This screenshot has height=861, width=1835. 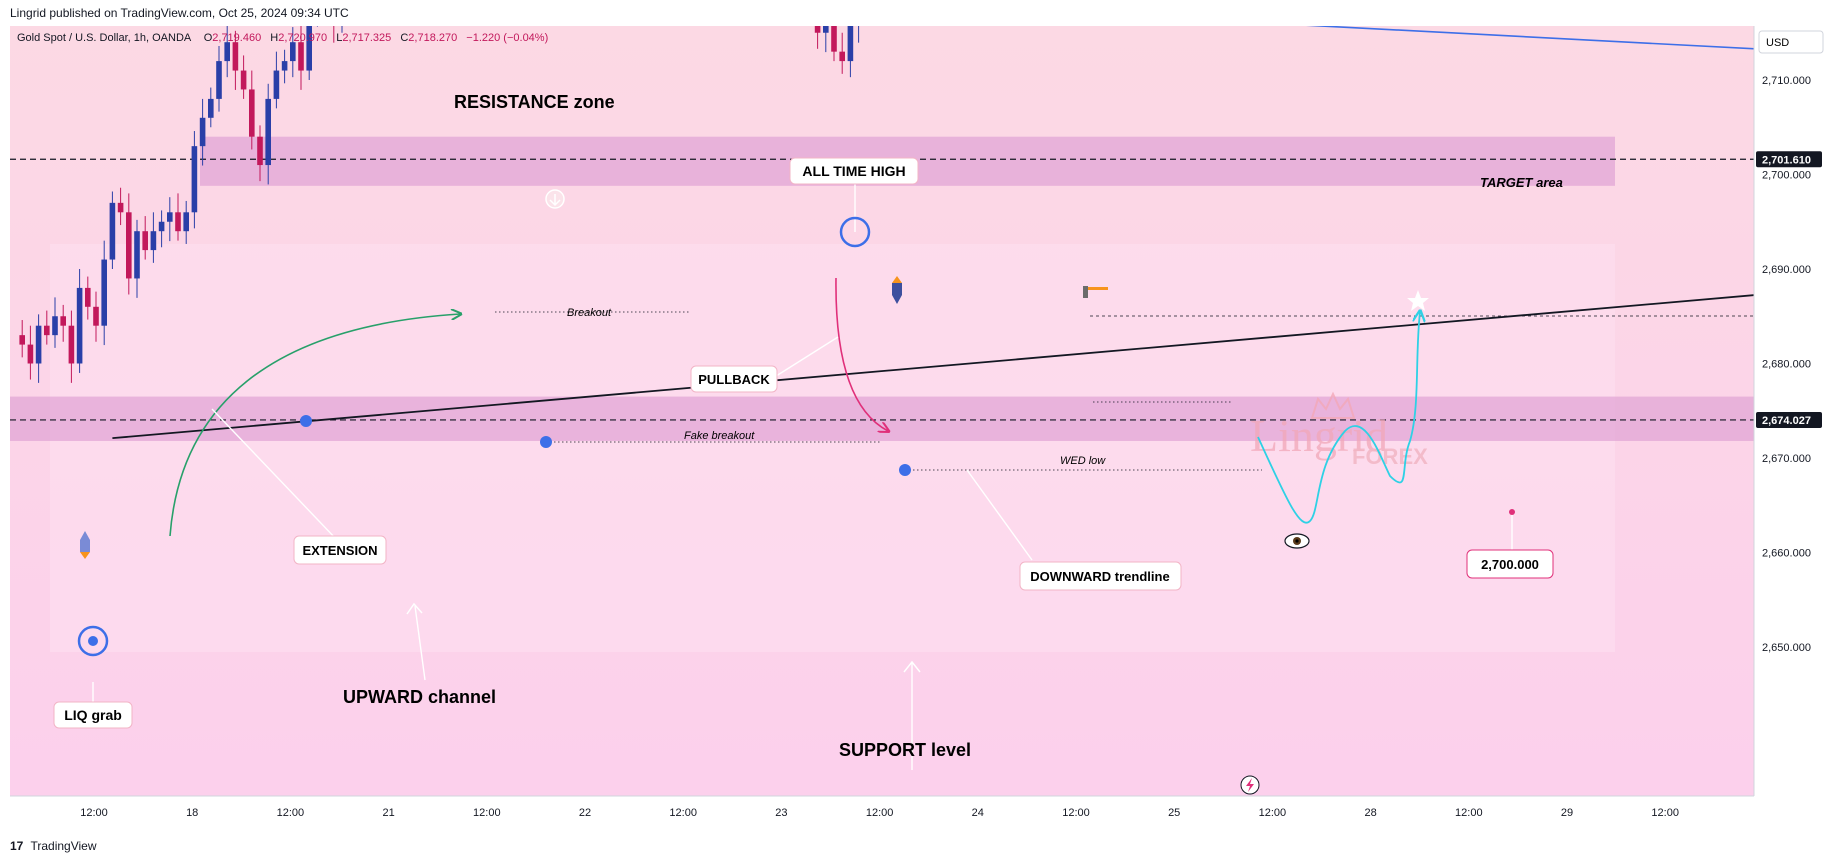 I want to click on x-tick-label: 21, so click(x=388, y=813).